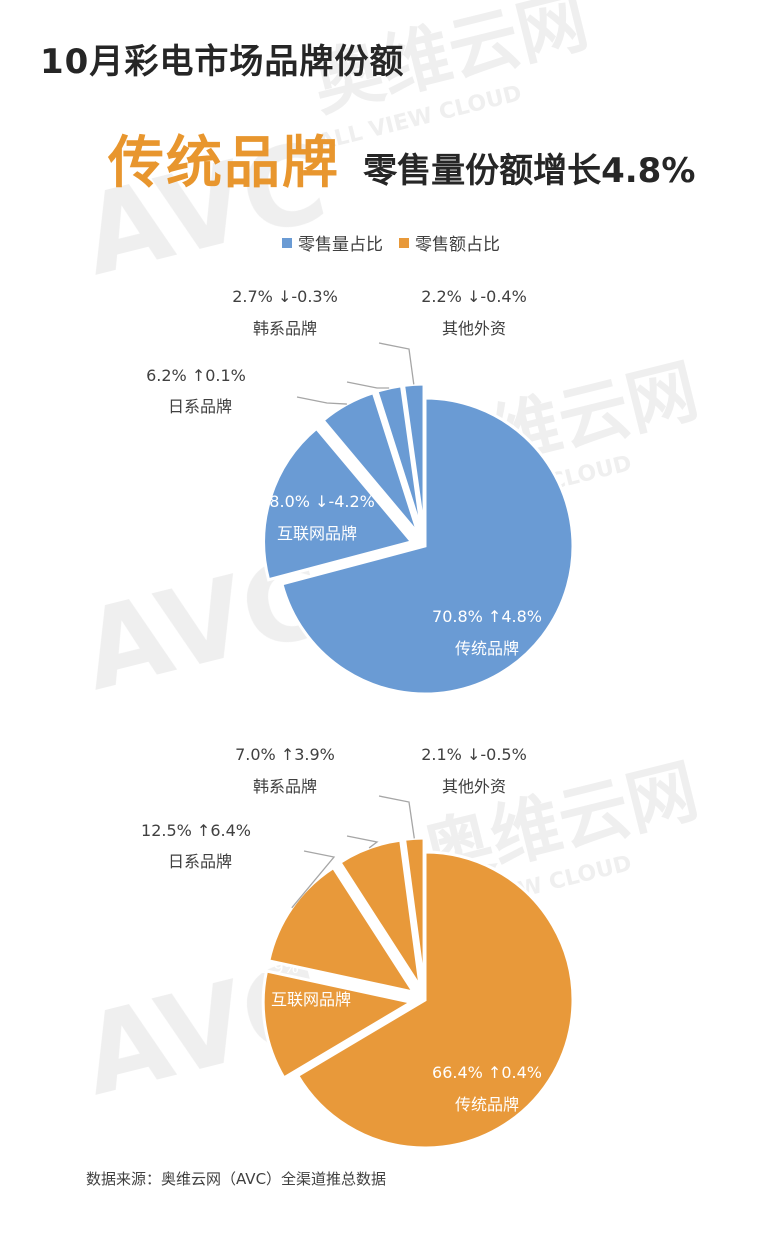 This screenshot has height=1238, width=782. I want to click on legend-item-value: 零售额占比, so click(449, 242).